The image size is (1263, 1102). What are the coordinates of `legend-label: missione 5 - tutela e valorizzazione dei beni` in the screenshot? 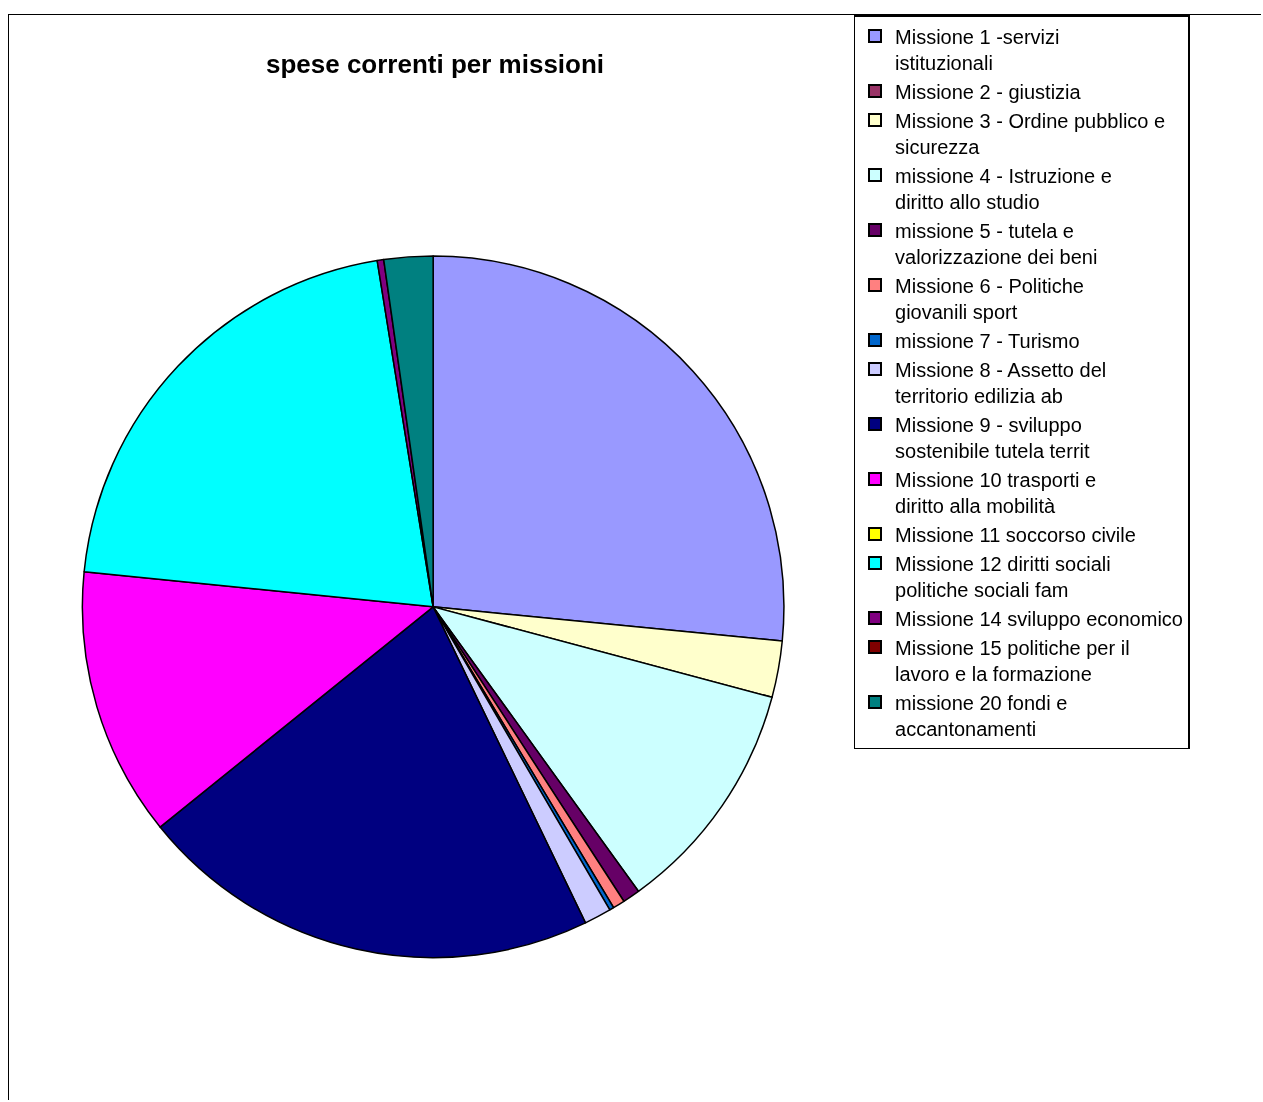 It's located at (996, 243).